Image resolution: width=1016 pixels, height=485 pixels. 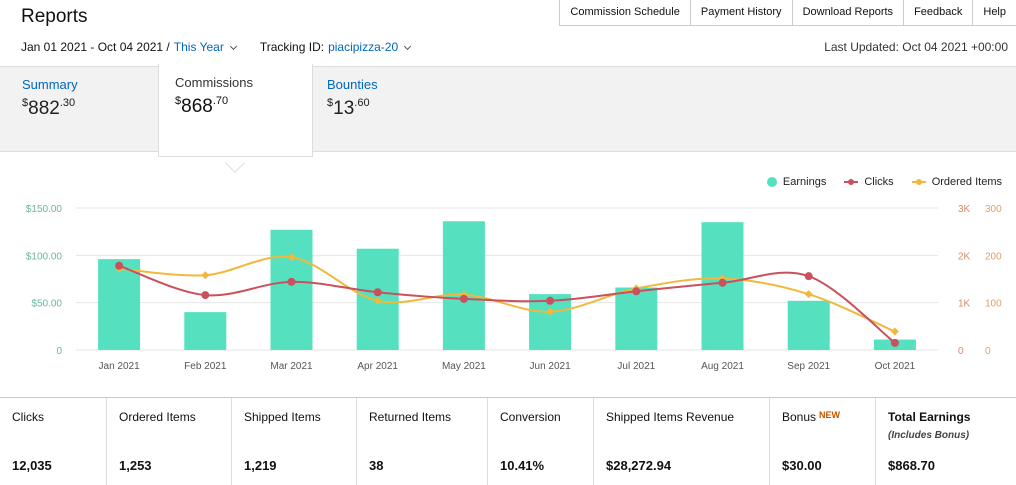 What do you see at coordinates (50, 84) in the screenshot?
I see `tab-summary-label: Summary` at bounding box center [50, 84].